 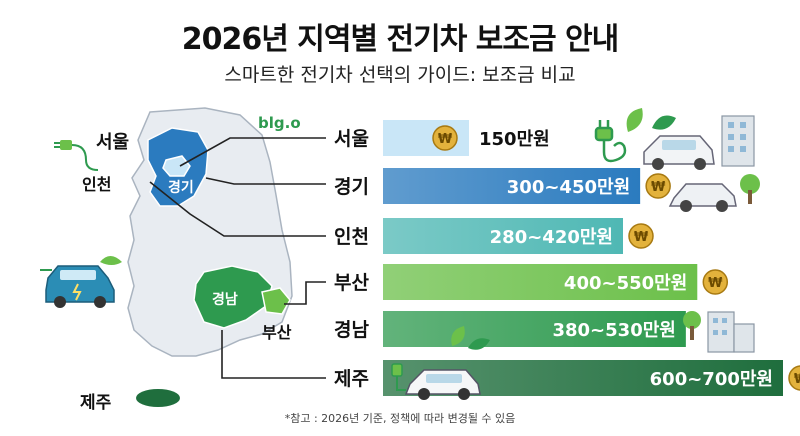 I want to click on bar-busan, so click(x=540, y=282).